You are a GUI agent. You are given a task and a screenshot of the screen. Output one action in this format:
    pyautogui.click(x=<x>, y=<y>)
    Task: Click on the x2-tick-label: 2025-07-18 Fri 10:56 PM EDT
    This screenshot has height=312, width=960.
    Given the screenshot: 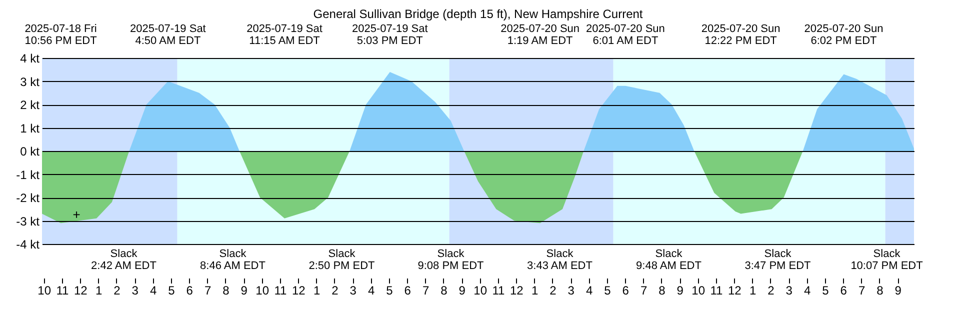 What is the action you would take?
    pyautogui.click(x=61, y=35)
    